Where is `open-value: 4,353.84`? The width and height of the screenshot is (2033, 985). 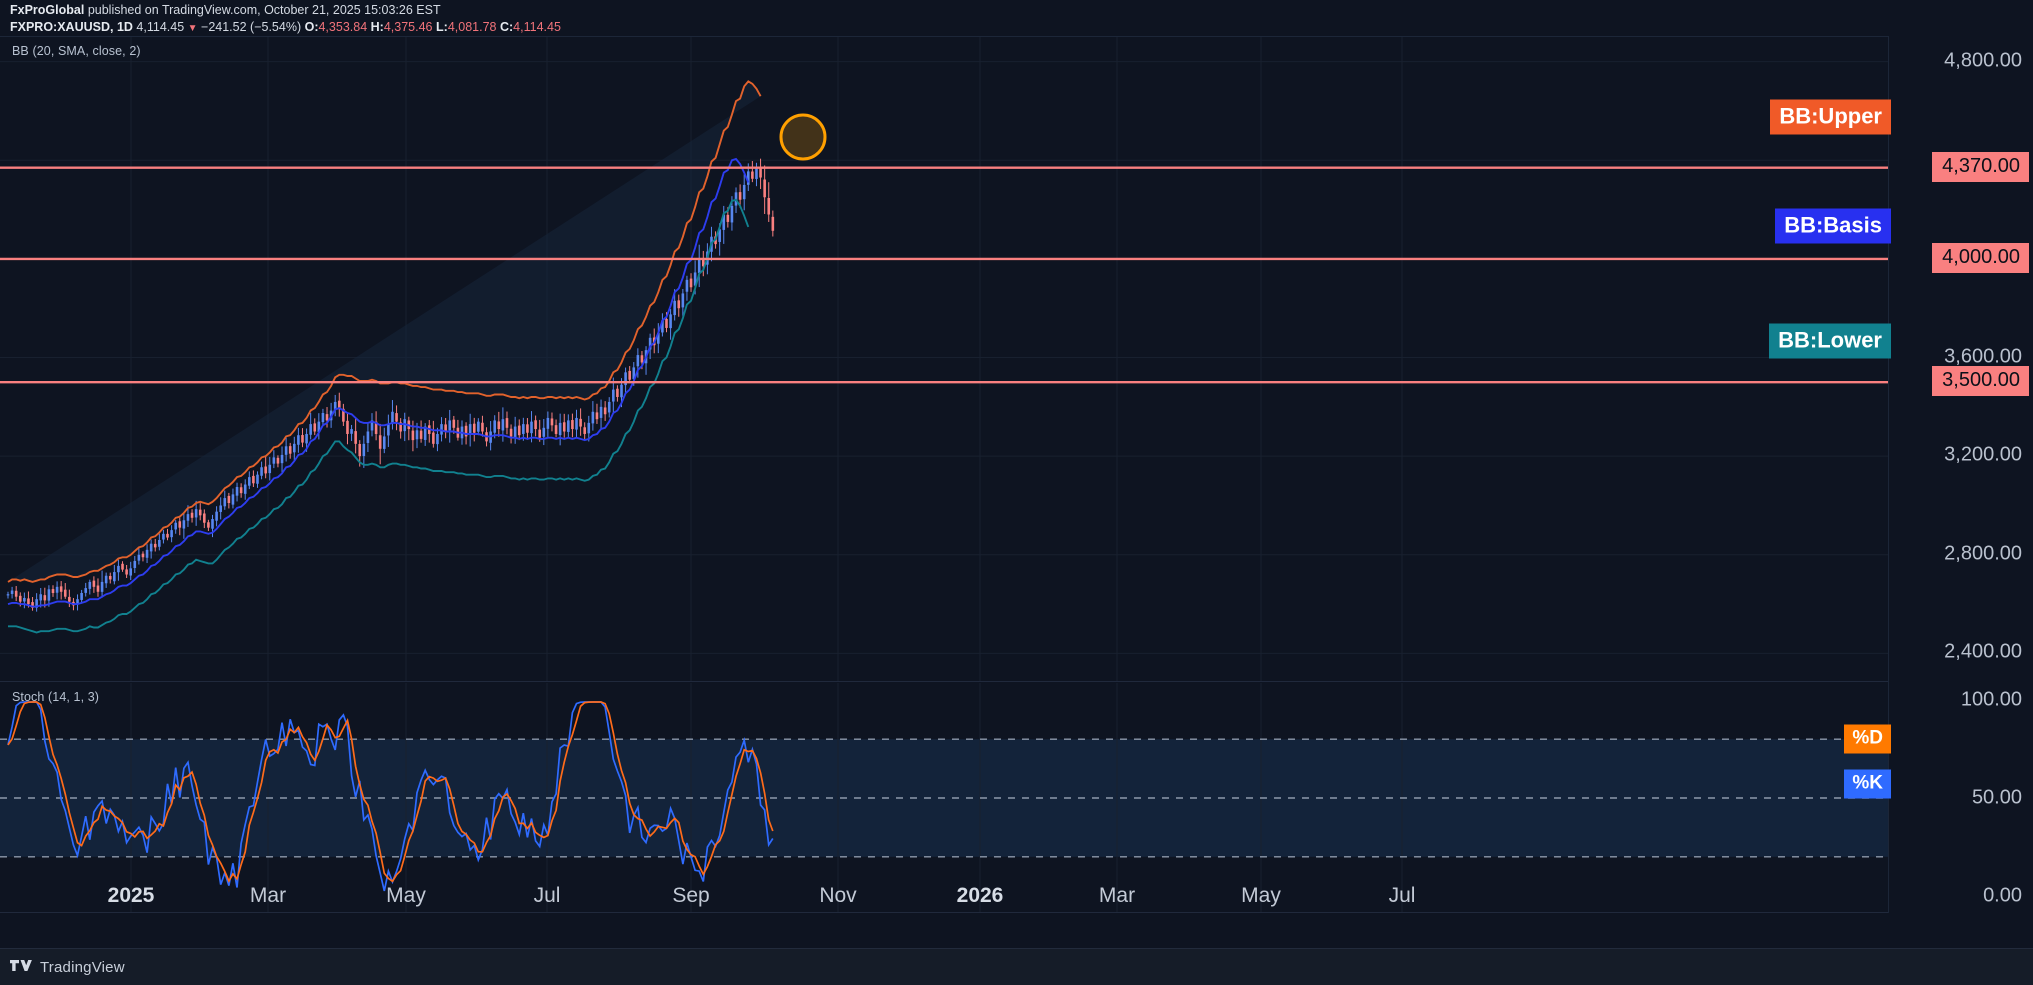 open-value: 4,353.84 is located at coordinates (343, 27).